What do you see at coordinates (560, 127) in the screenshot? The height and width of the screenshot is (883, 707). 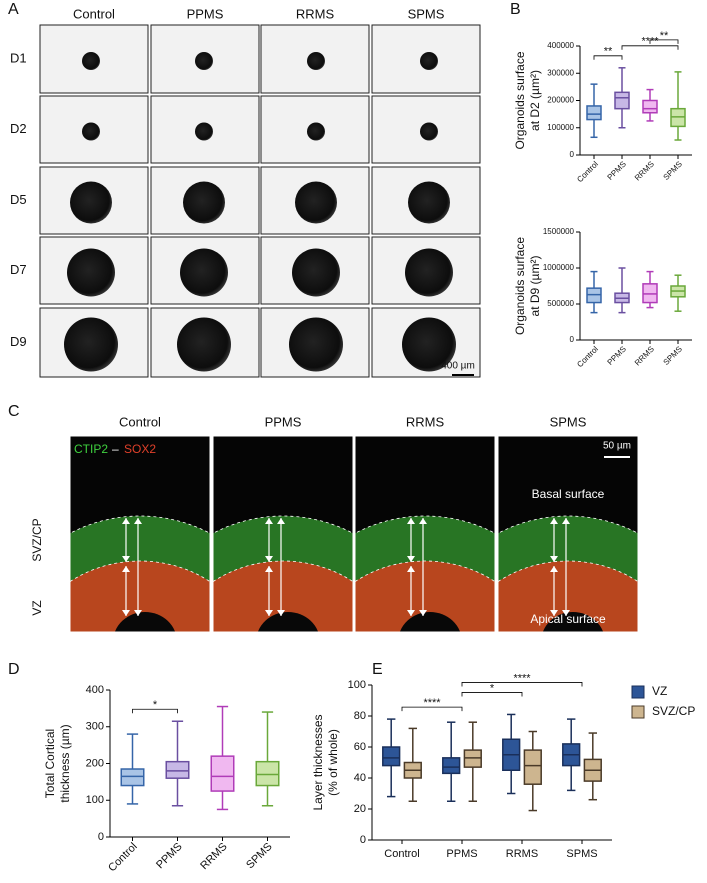 I see `y-tick-label: 100000` at bounding box center [560, 127].